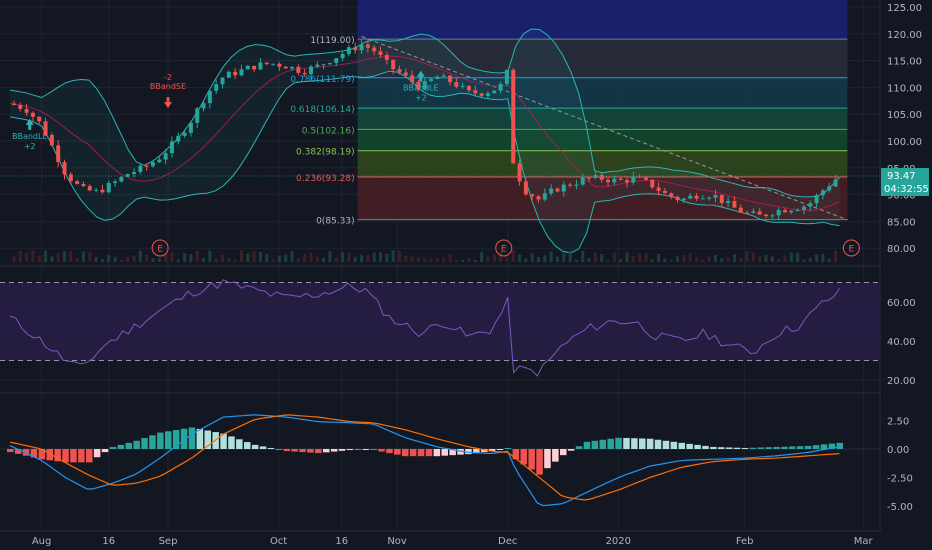 This screenshot has height=550, width=932. I want to click on earnings-marker-circle, so click(851, 248).